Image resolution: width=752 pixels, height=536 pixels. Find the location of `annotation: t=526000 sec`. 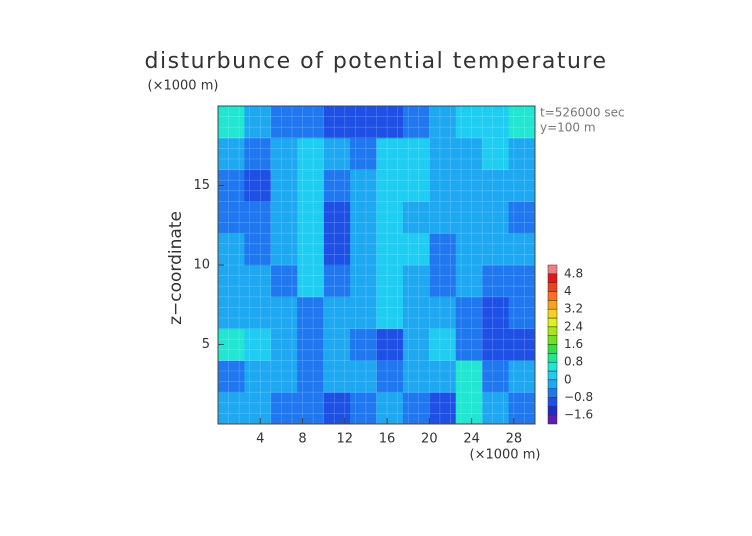

annotation: t=526000 sec is located at coordinates (582, 113).